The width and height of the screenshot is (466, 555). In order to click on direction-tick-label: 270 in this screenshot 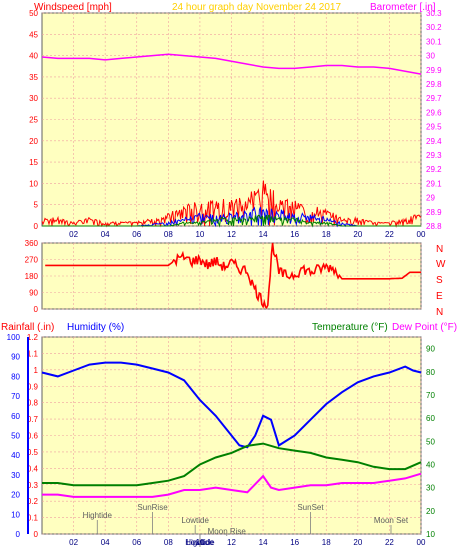, I will do `click(32, 260)`.